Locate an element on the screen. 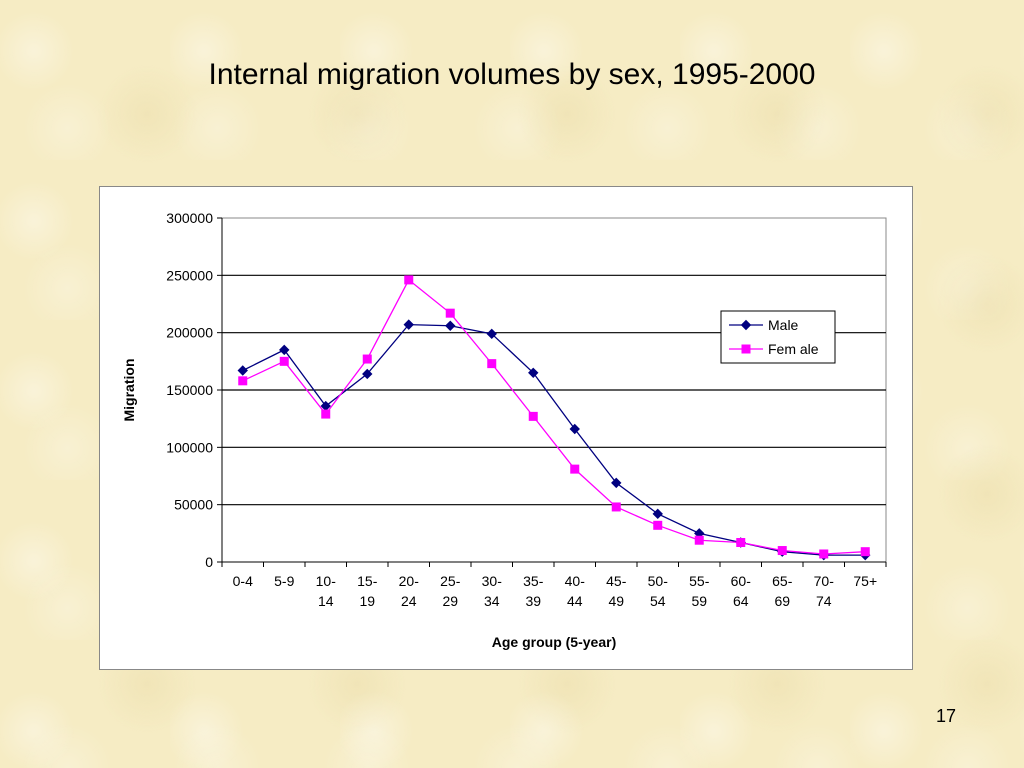 The height and width of the screenshot is (768, 1024). x-tick-label: 44 is located at coordinates (575, 601).